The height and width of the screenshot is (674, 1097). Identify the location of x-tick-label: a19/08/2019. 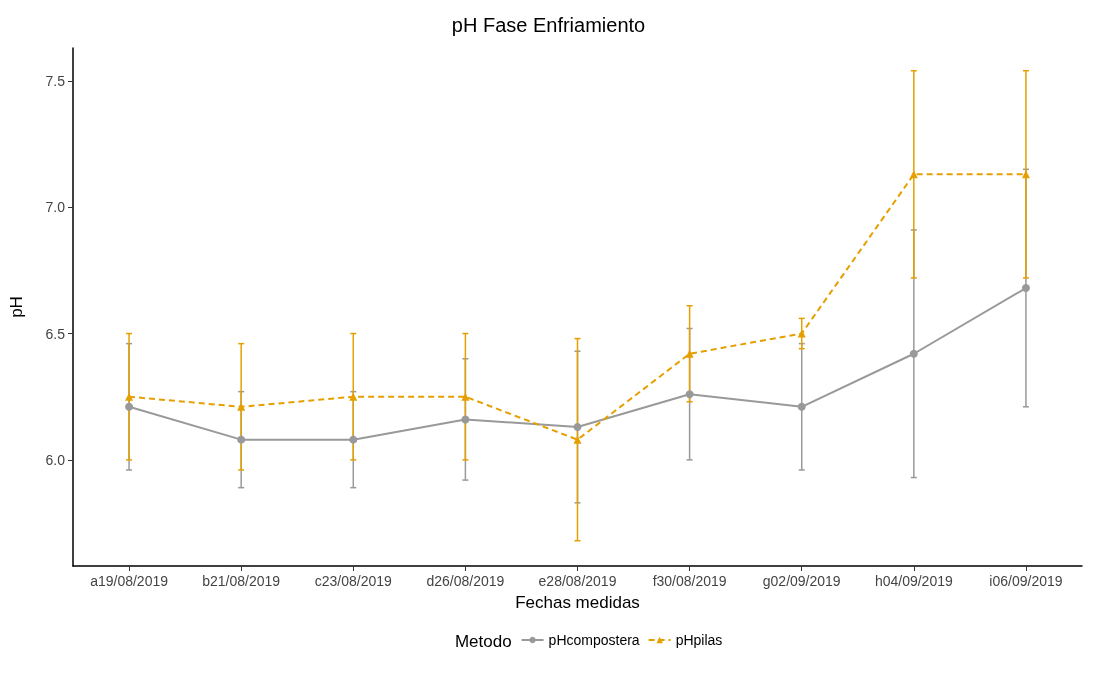
(129, 581).